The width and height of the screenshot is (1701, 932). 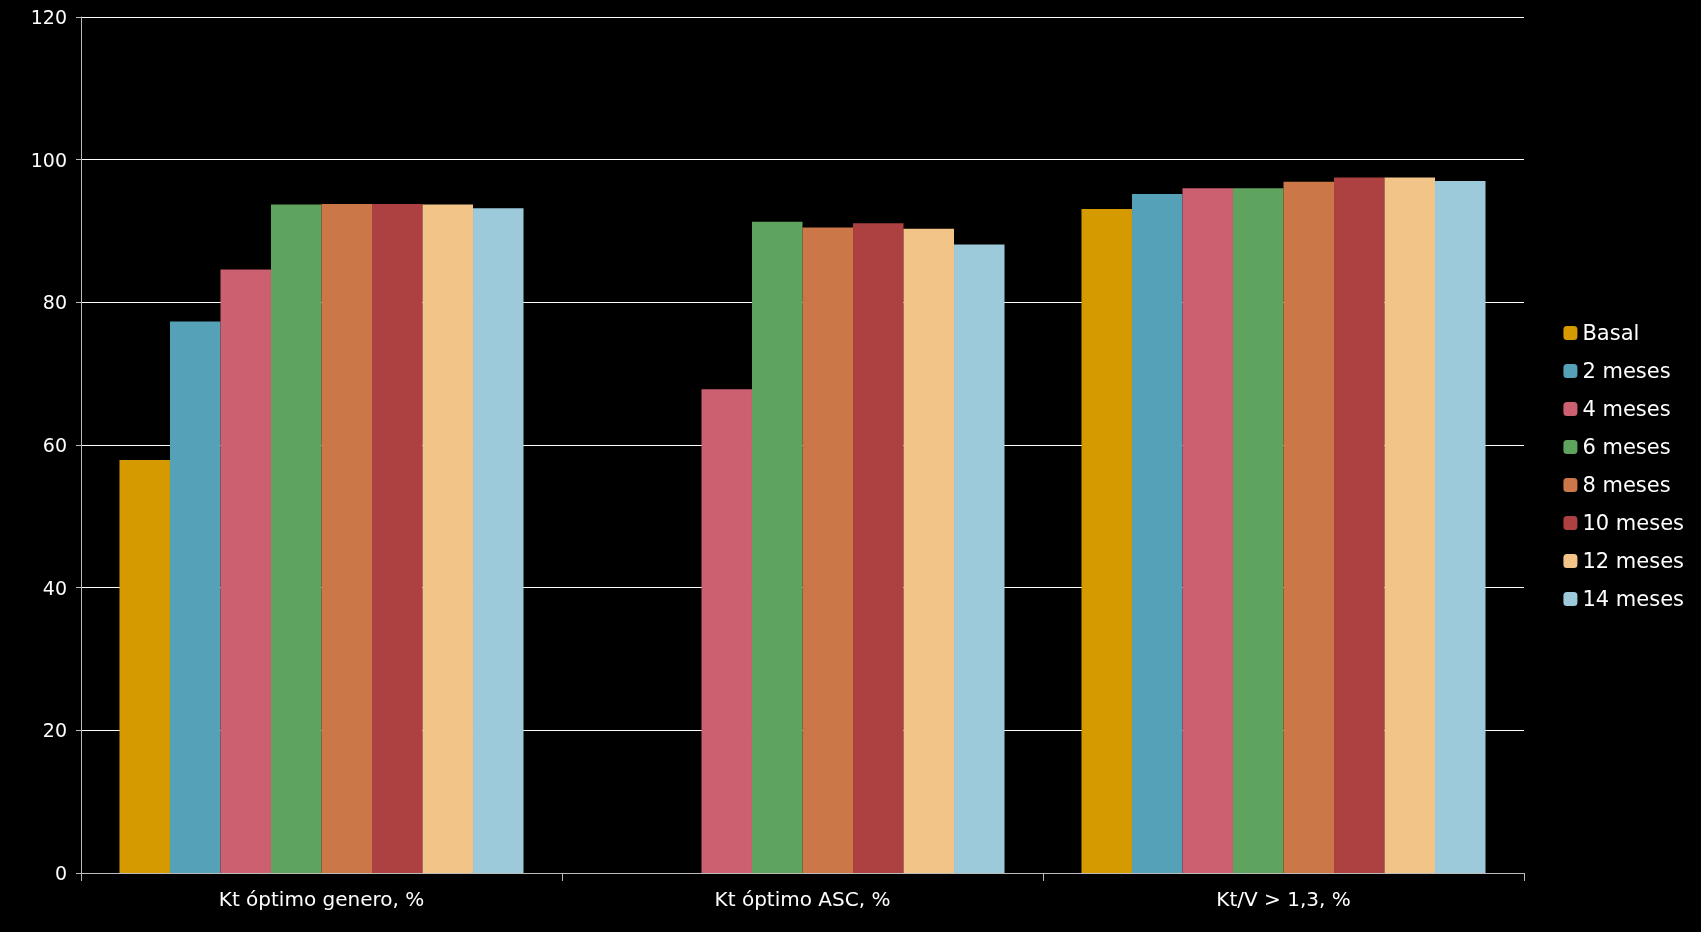 I want to click on legend-label: 6 meses, so click(x=1626, y=447).